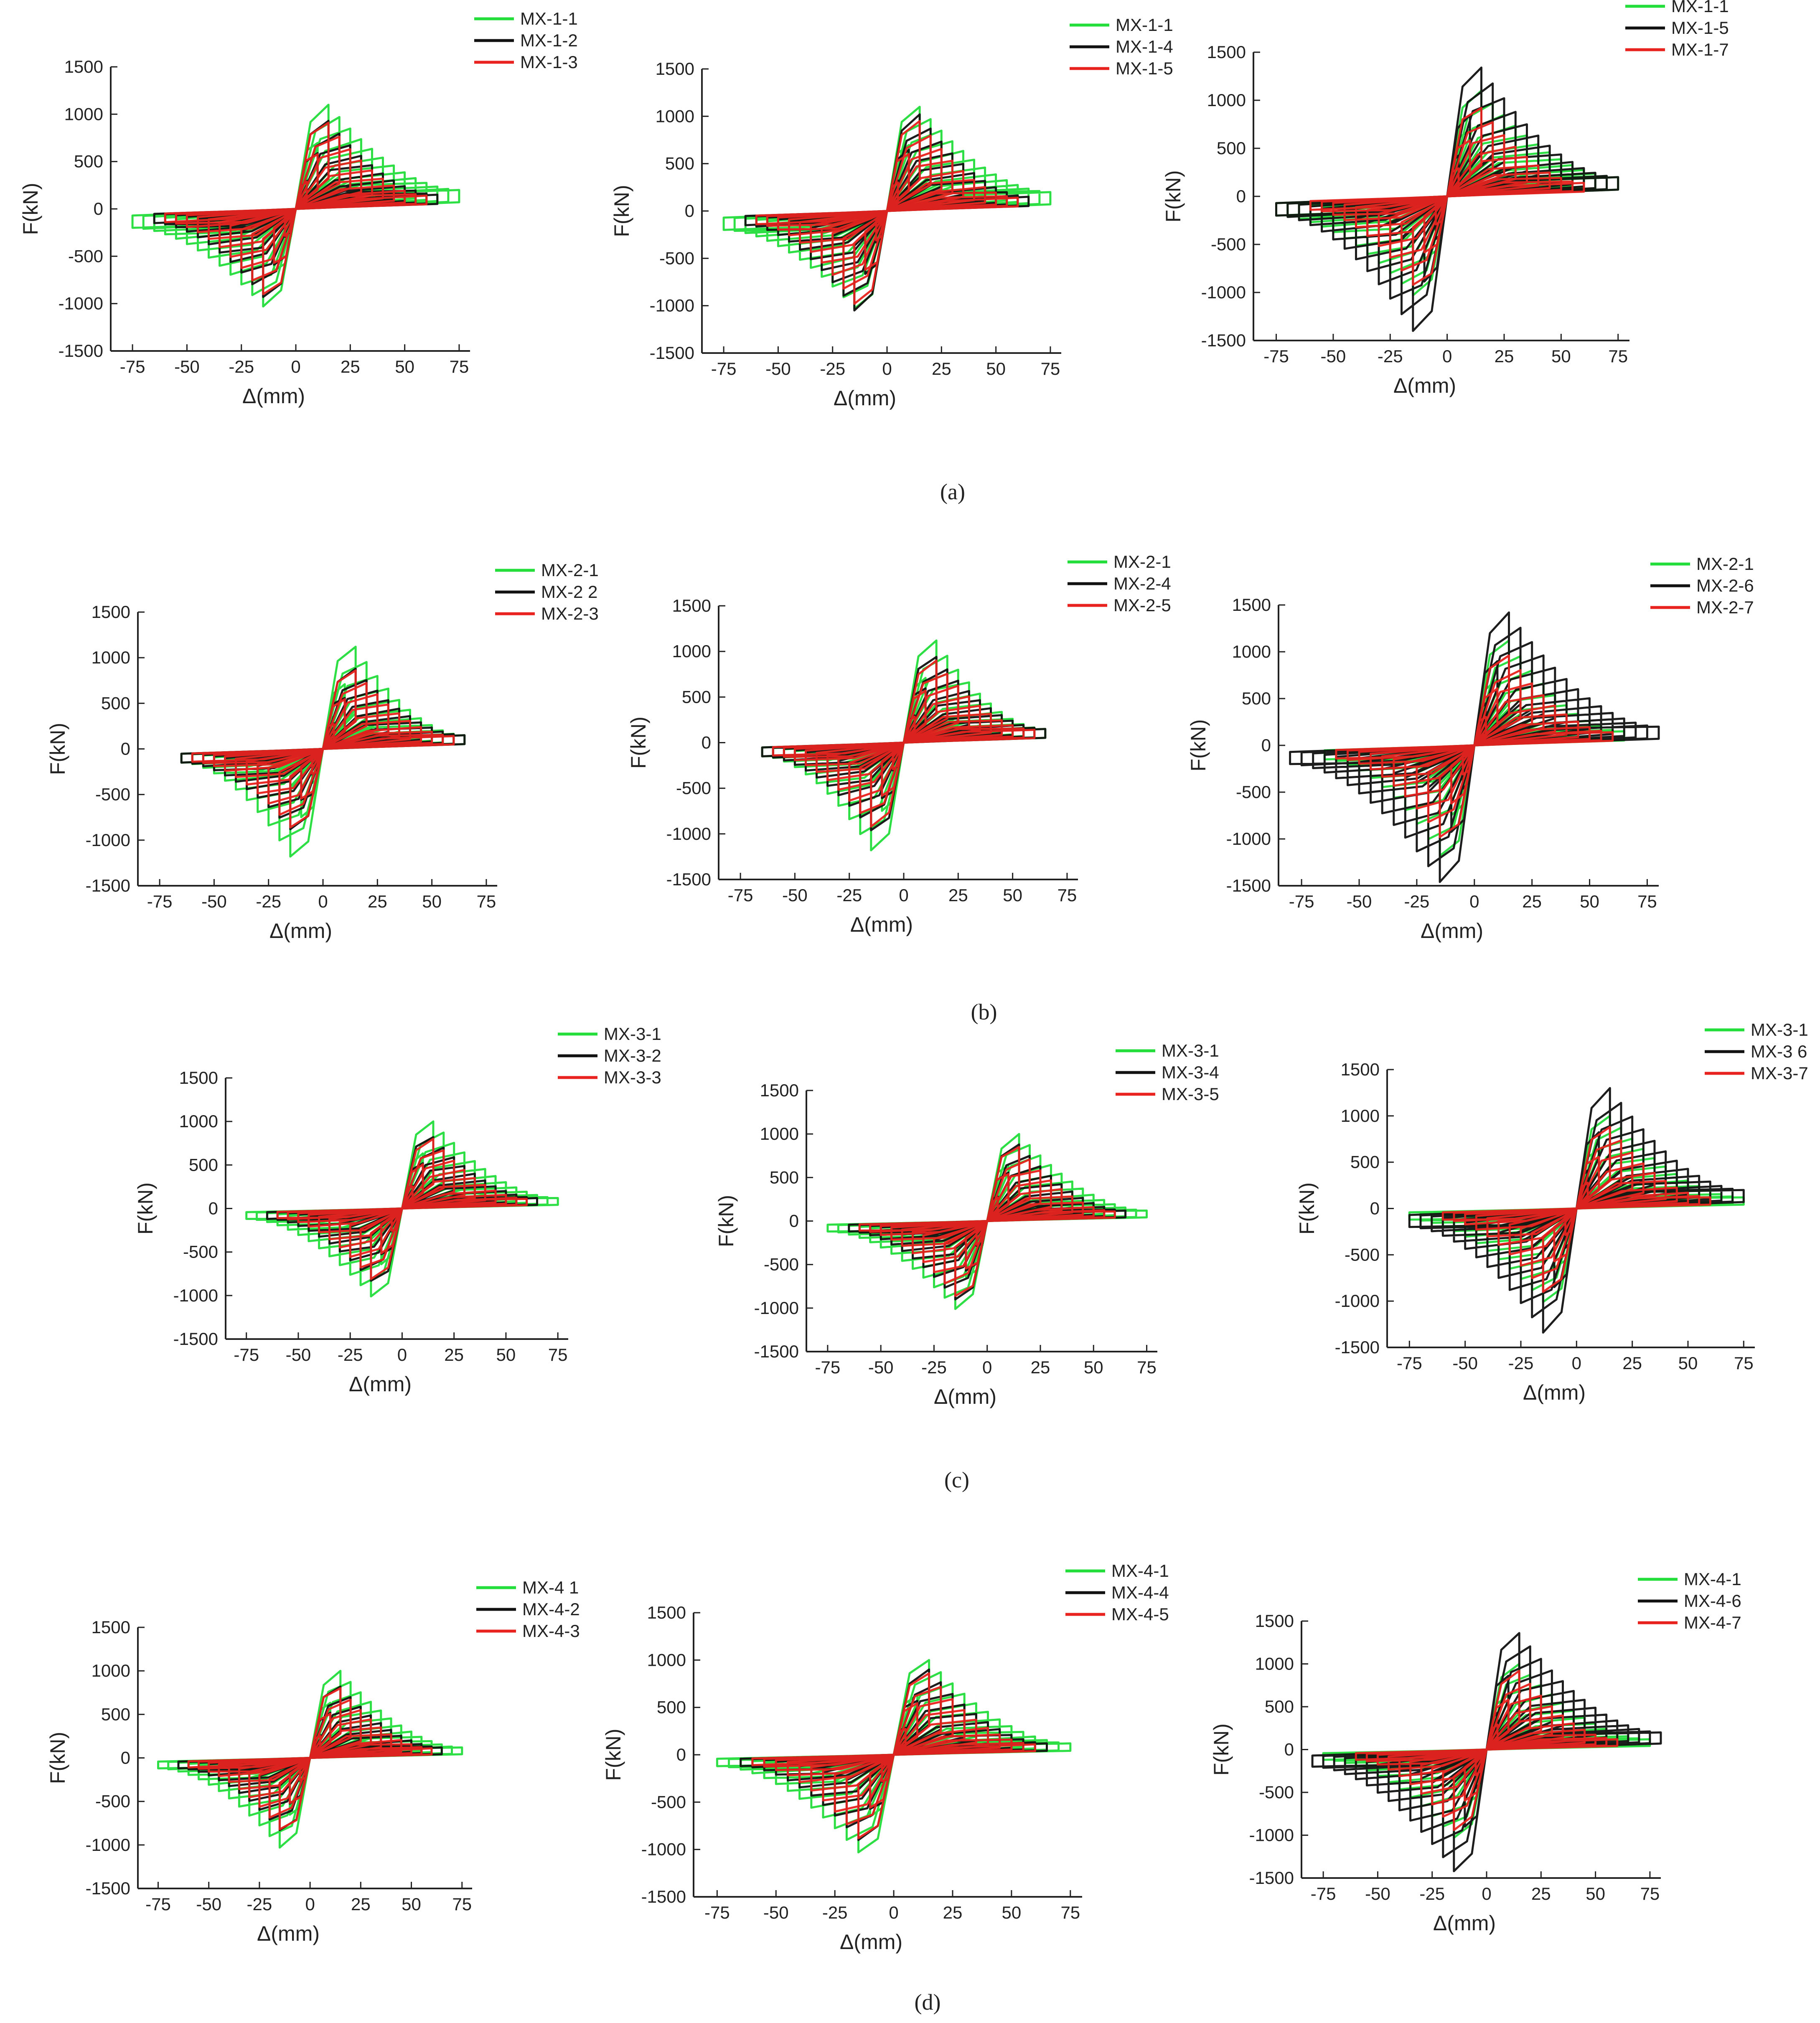 Image resolution: width=1820 pixels, height=2023 pixels. Describe the element at coordinates (632, 1055) in the screenshot. I see `legend-label: MX-3-2` at that location.